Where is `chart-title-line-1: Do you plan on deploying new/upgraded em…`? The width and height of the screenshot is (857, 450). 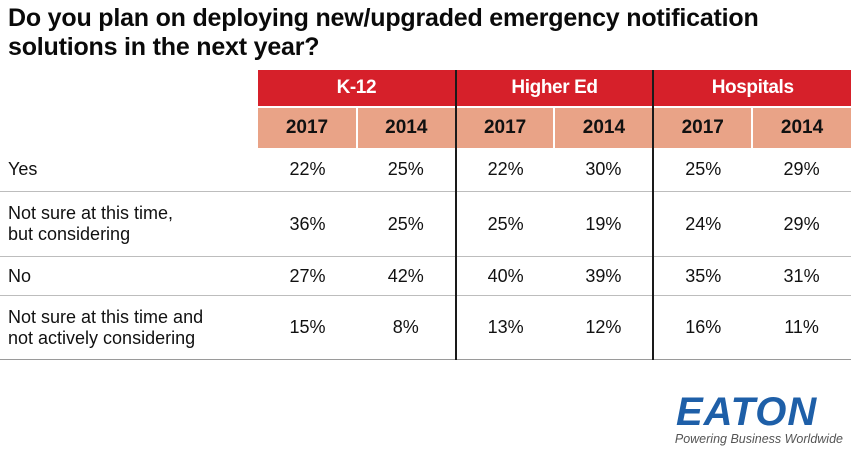
chart-title-line-1: Do you plan on deploying new/upgraded em… is located at coordinates (383, 18).